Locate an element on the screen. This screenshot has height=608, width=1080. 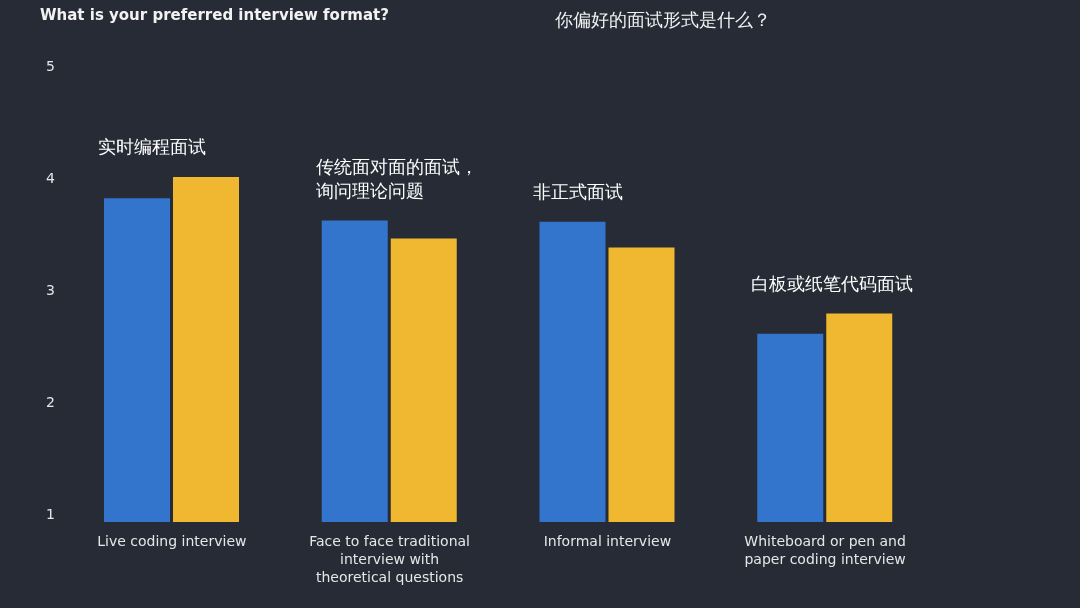
y-tick-label: 3 is located at coordinates (50, 290).